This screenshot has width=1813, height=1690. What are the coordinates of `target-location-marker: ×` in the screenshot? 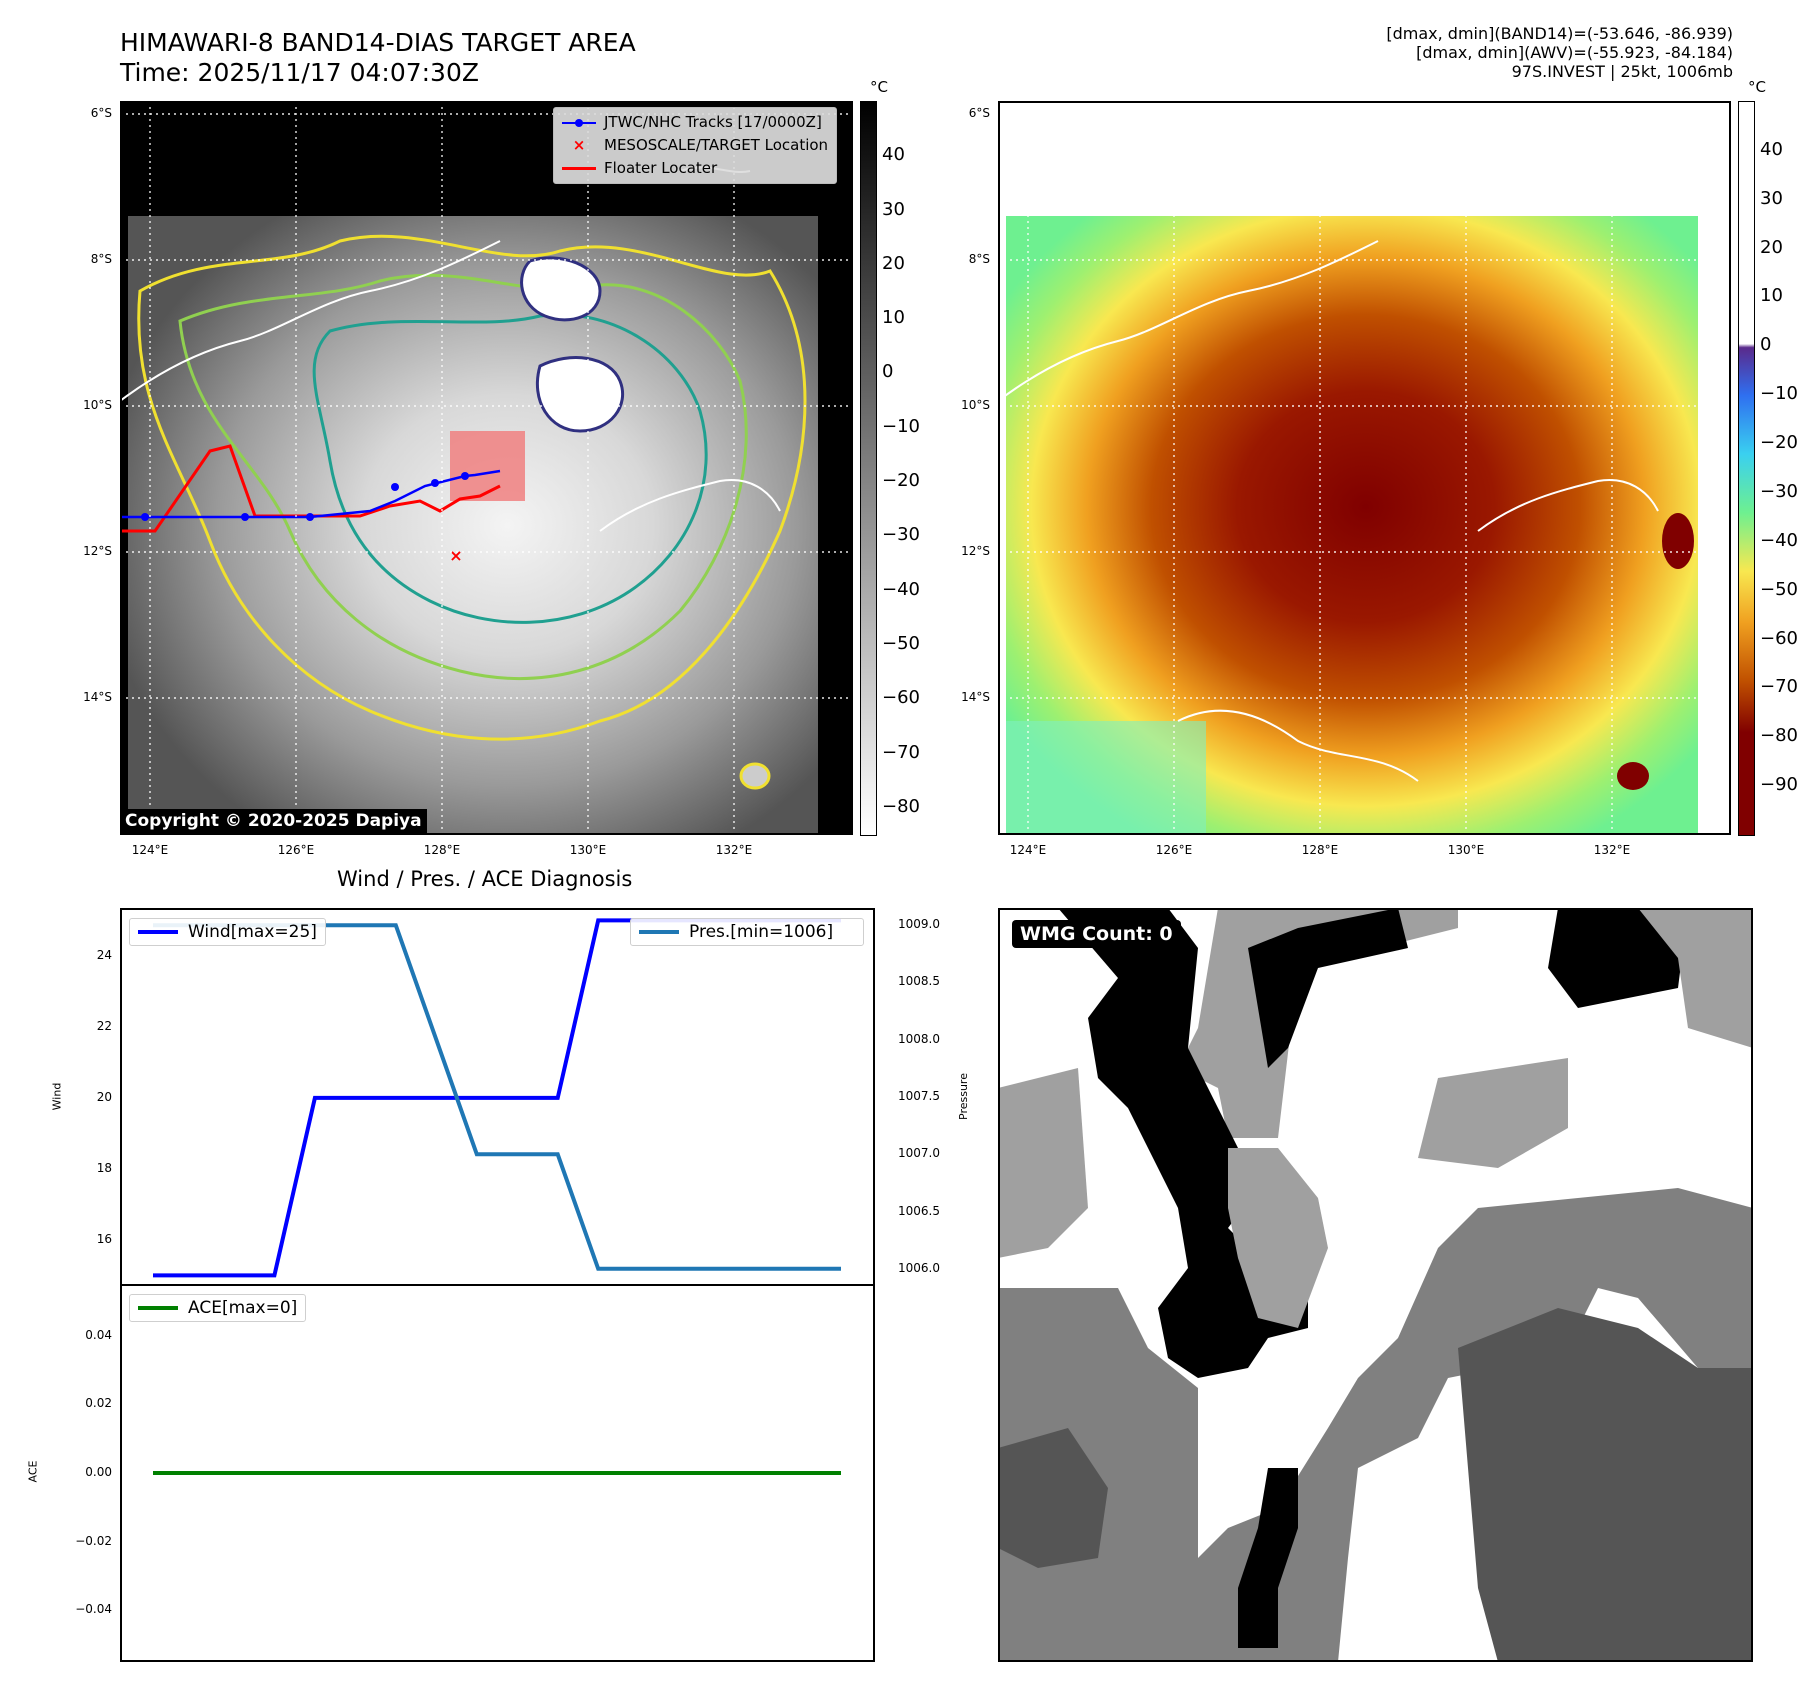 It's located at (455, 555).